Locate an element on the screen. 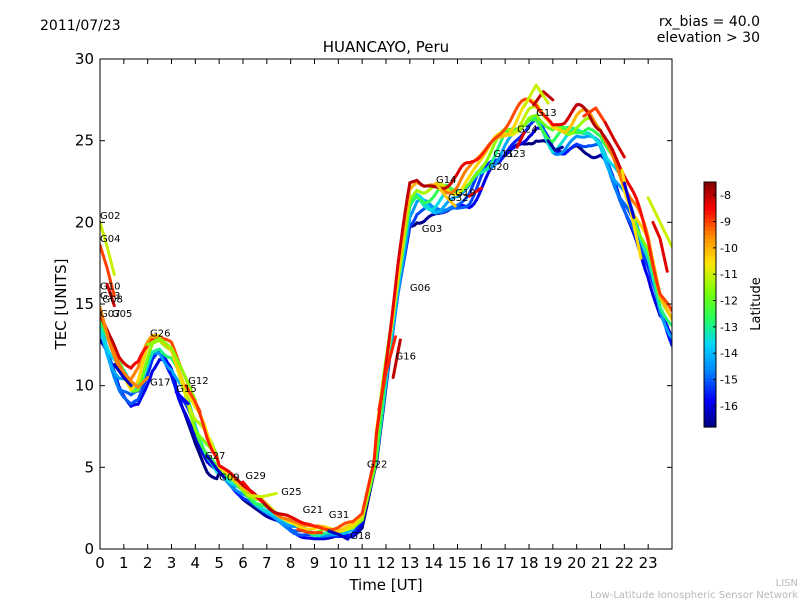  satellite-label: G23 is located at coordinates (515, 154).